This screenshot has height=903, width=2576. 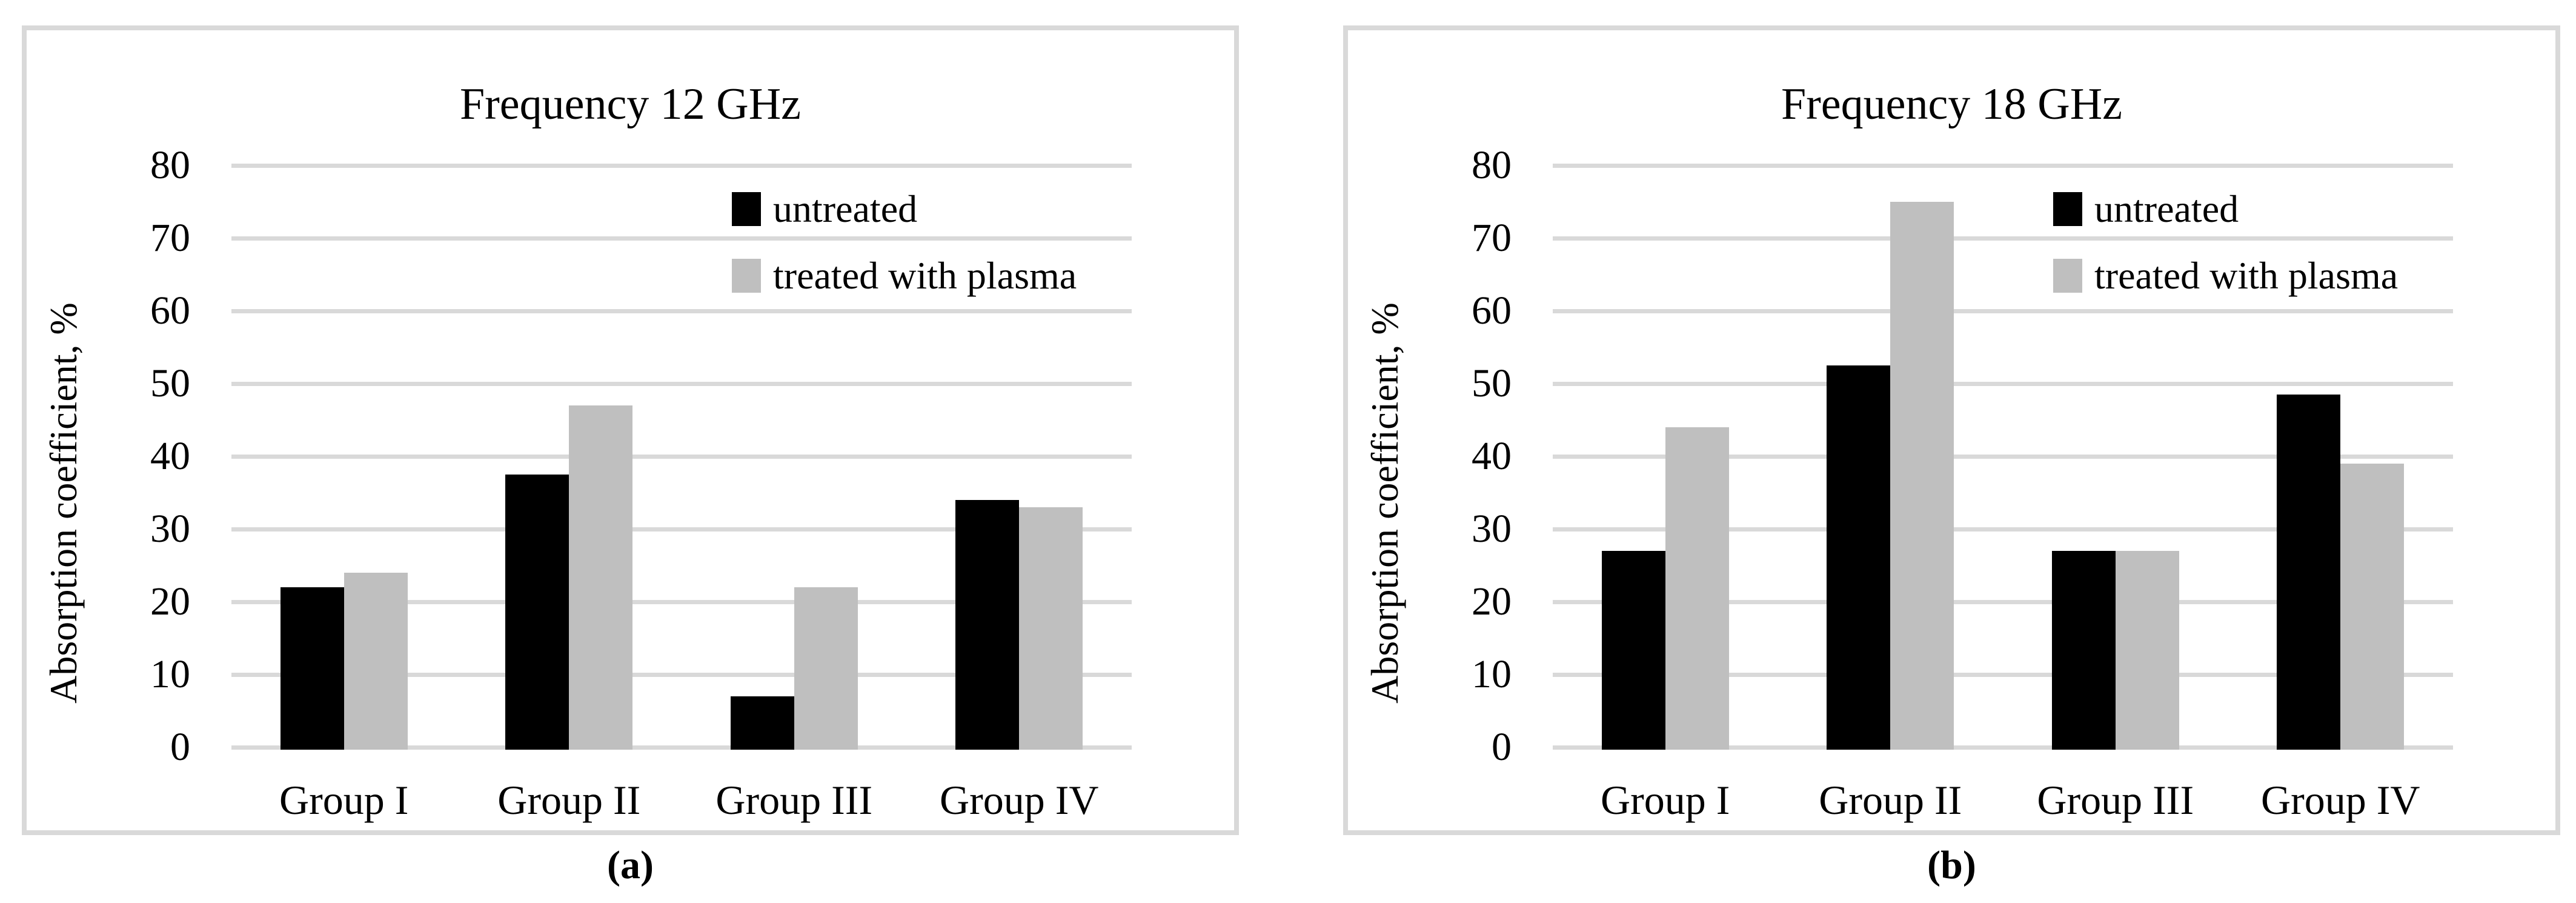 I want to click on chart-title: Frequency 18 GHz, so click(x=1952, y=104).